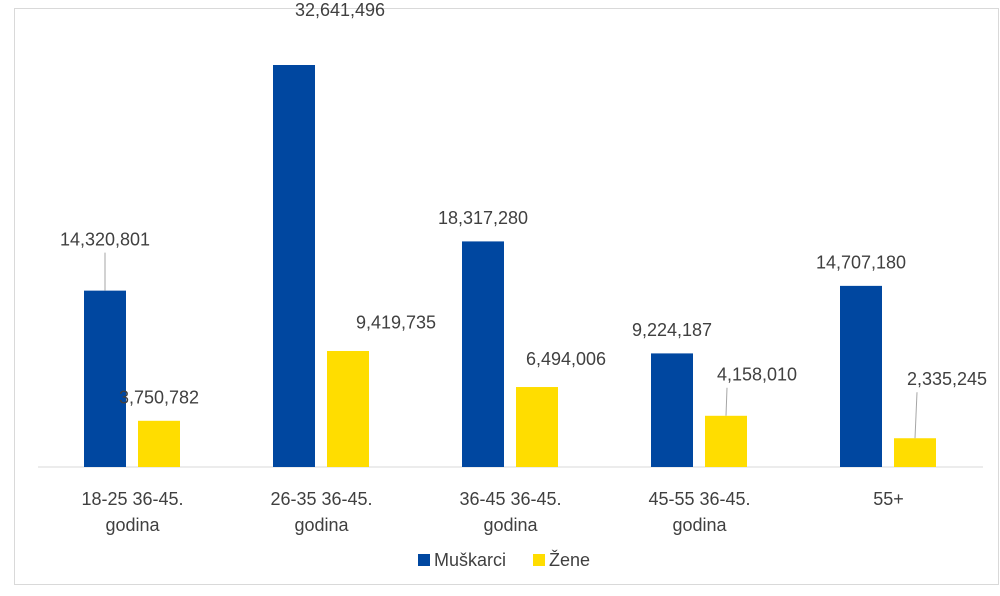 This screenshot has height=596, width=1000. What do you see at coordinates (159, 398) in the screenshot?
I see `data-label: 3,750,782` at bounding box center [159, 398].